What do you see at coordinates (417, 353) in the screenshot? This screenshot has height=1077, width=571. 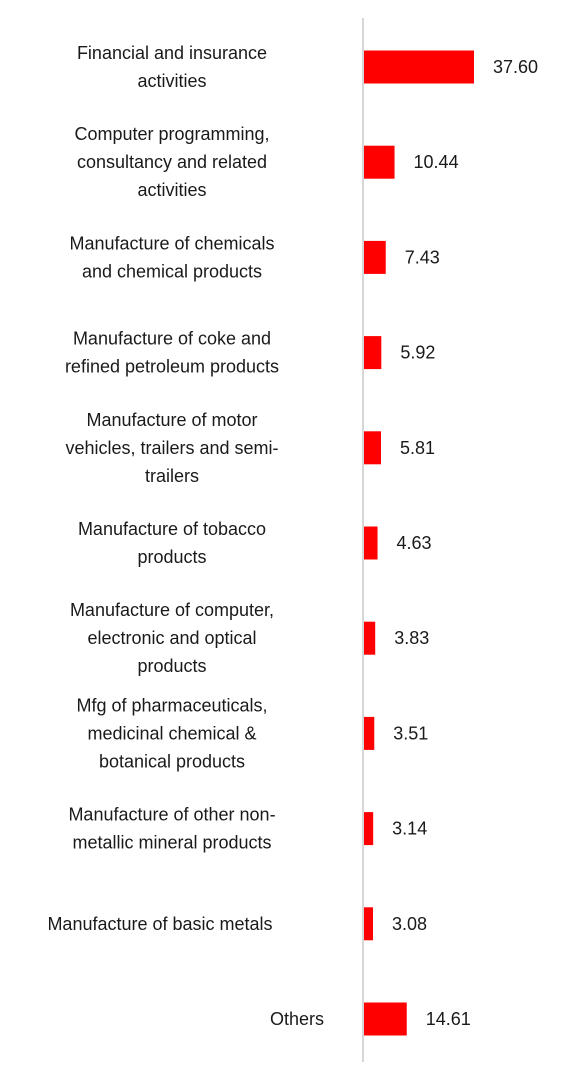 I see `data-label: 5.92` at bounding box center [417, 353].